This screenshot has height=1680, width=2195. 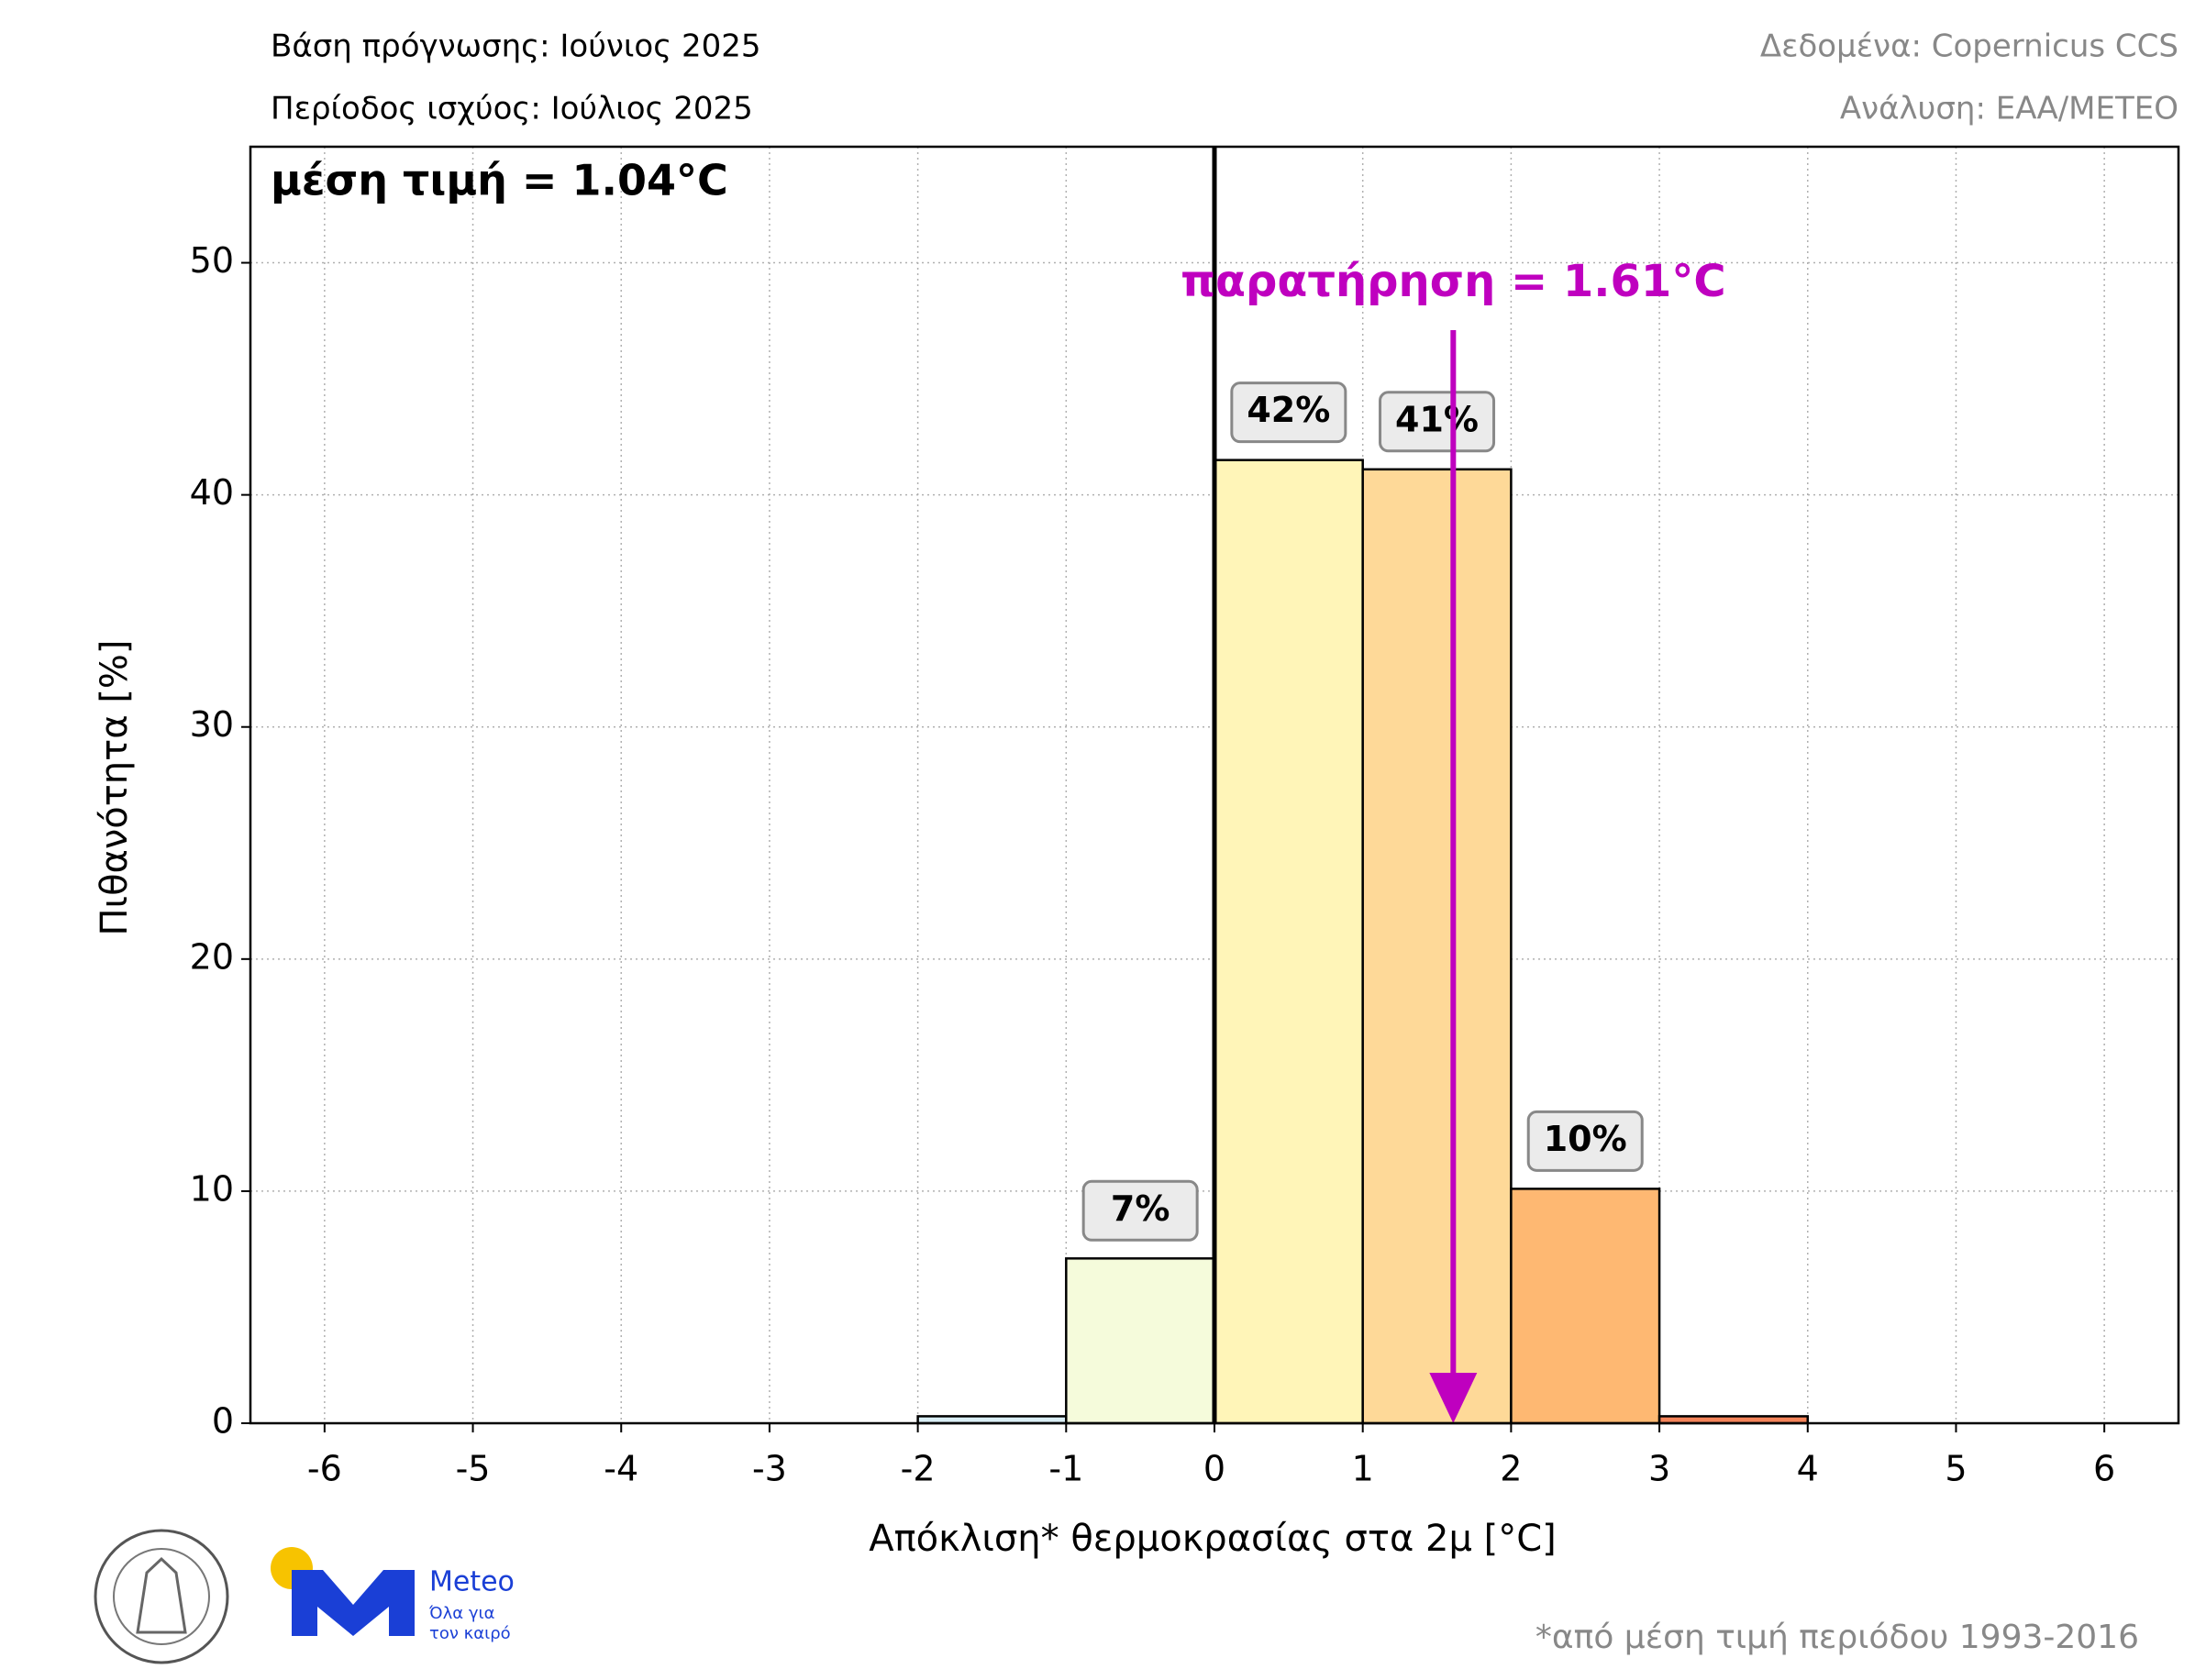 What do you see at coordinates (1659, 1469) in the screenshot?
I see `x-tick-label: 3` at bounding box center [1659, 1469].